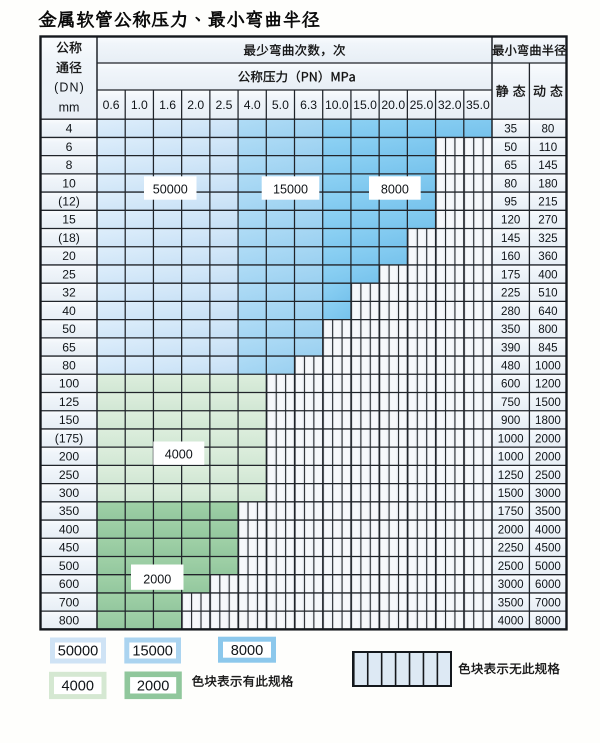  I want to click on svg-text: 5.0, so click(280, 105).